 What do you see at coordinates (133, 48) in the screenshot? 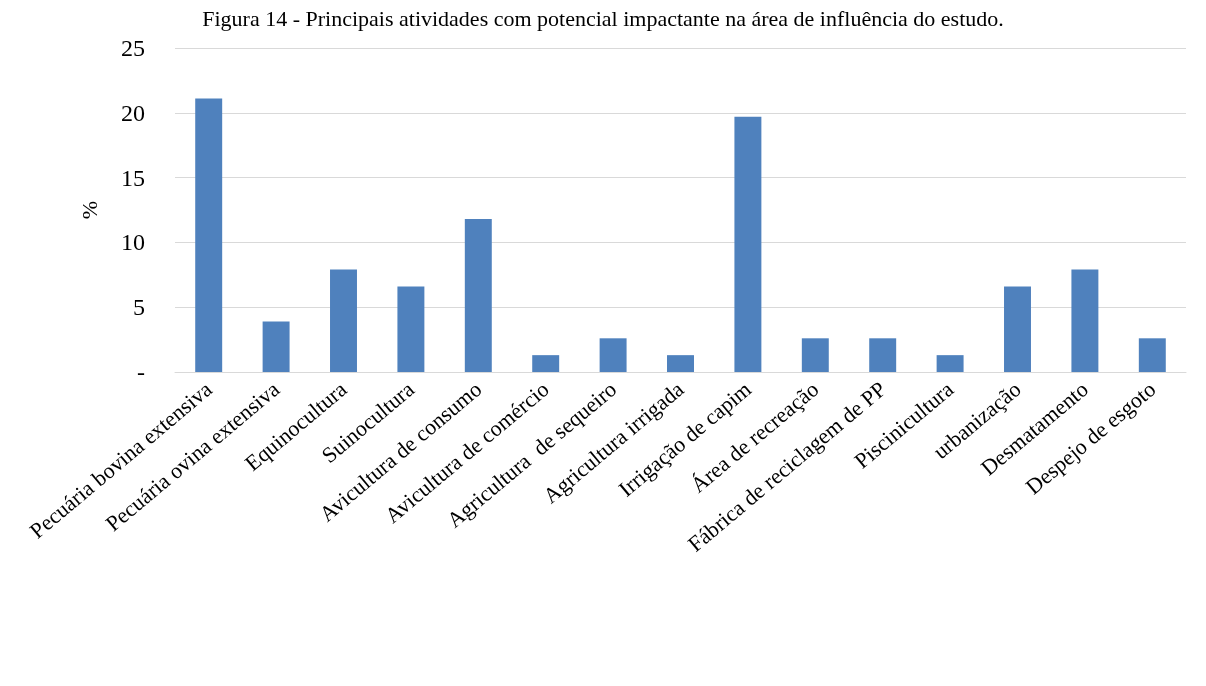
I see `y-tick-label: 25` at bounding box center [133, 48].